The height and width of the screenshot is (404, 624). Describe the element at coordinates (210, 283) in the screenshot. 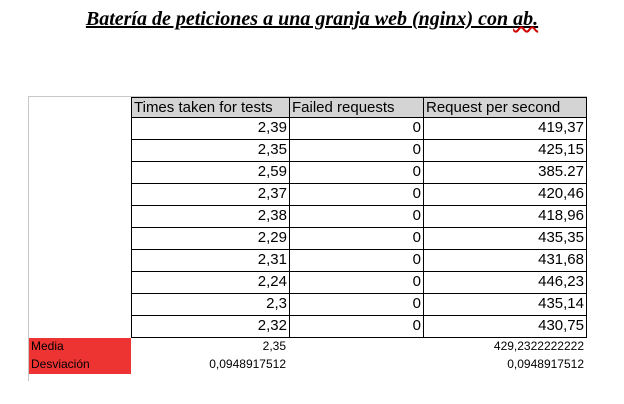

I see `table-cell: 2,24` at that location.